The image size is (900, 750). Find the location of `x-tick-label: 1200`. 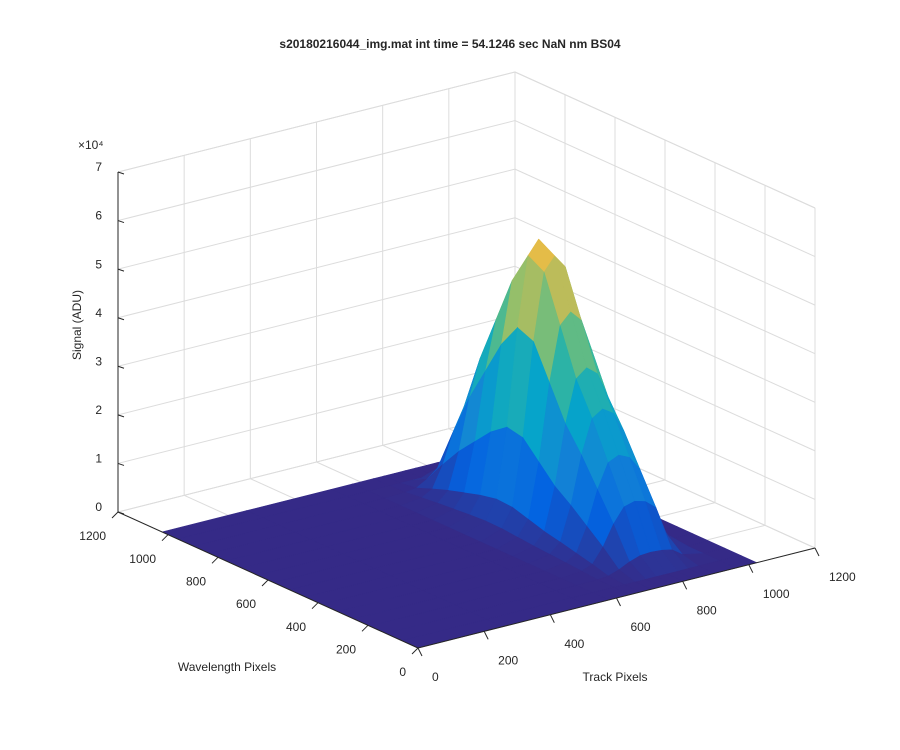

x-tick-label: 1200 is located at coordinates (842, 577).